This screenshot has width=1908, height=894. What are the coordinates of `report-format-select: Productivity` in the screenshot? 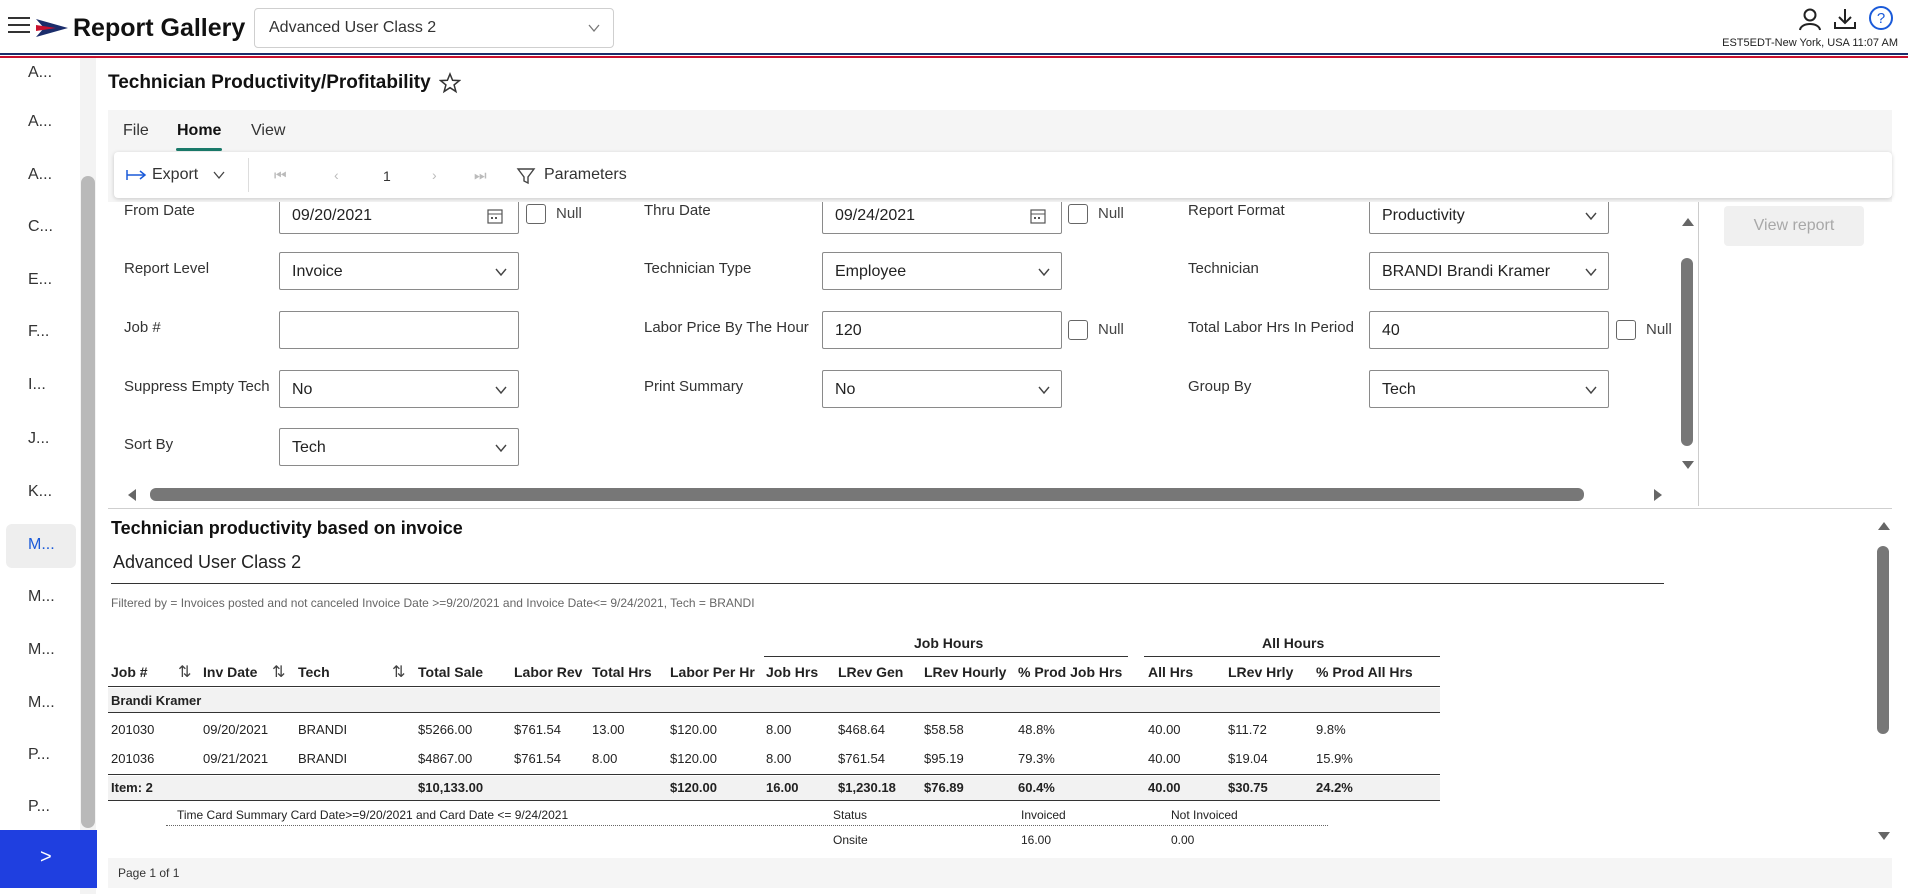 It's located at (1489, 218).